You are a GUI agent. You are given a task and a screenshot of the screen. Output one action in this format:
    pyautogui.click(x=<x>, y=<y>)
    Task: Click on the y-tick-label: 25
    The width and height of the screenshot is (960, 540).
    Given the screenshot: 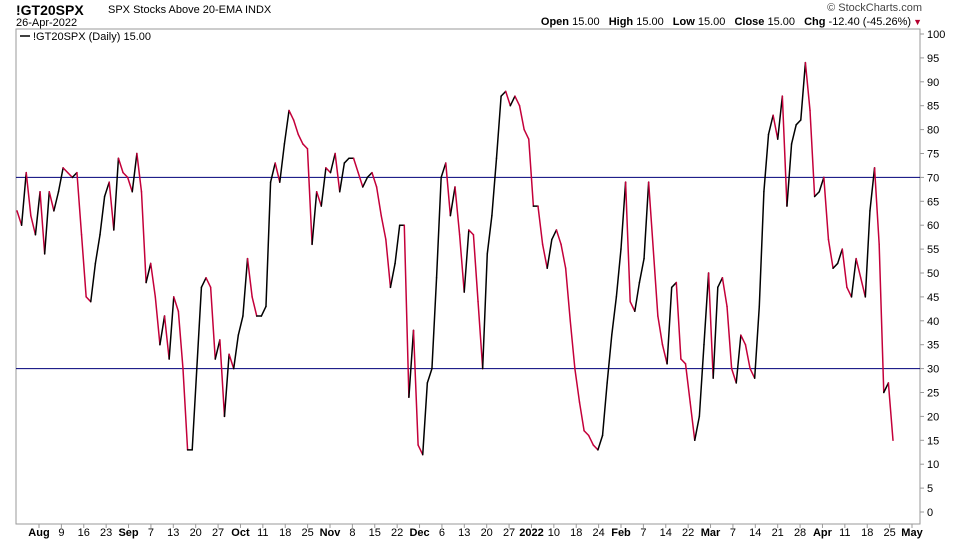 What is the action you would take?
    pyautogui.click(x=933, y=394)
    